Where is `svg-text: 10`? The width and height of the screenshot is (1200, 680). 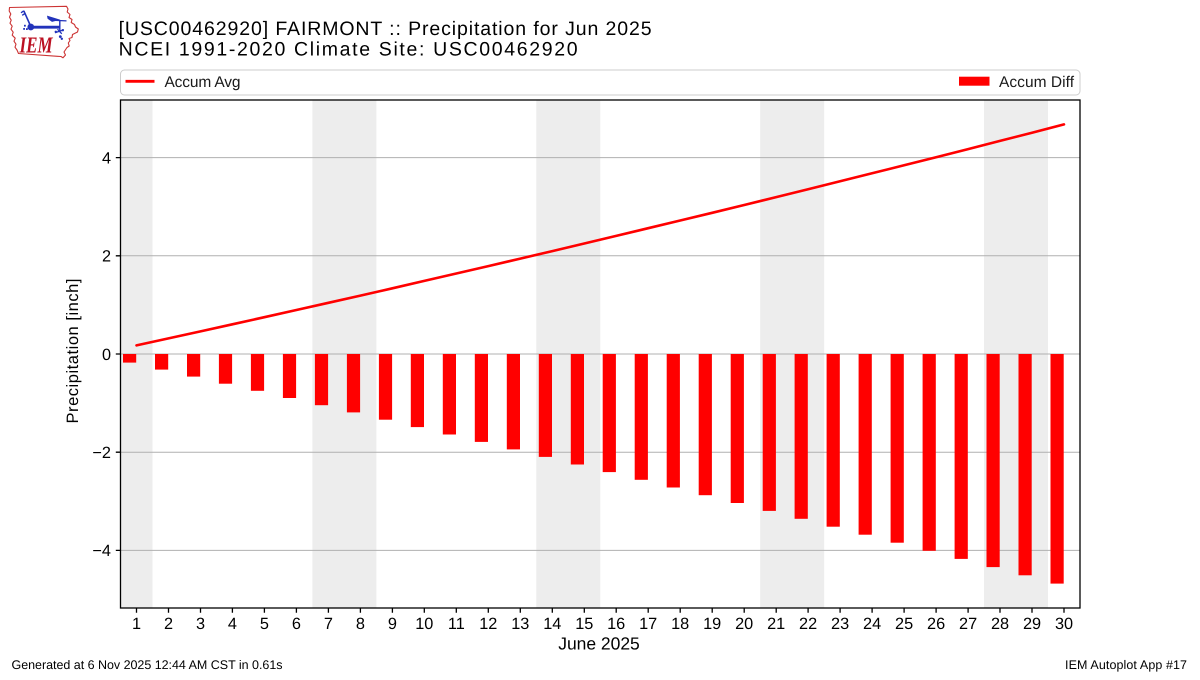 svg-text: 10 is located at coordinates (424, 624).